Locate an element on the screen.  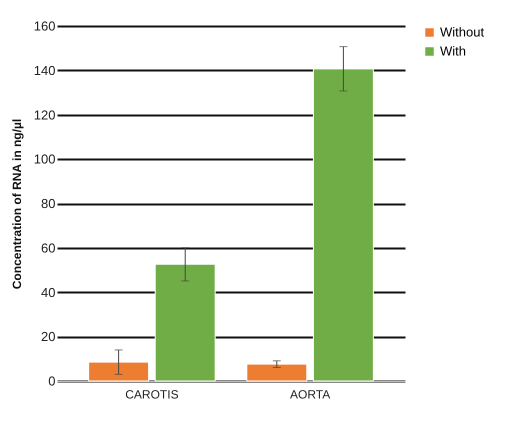
x-tick-label: CAROTIS is located at coordinates (152, 395).